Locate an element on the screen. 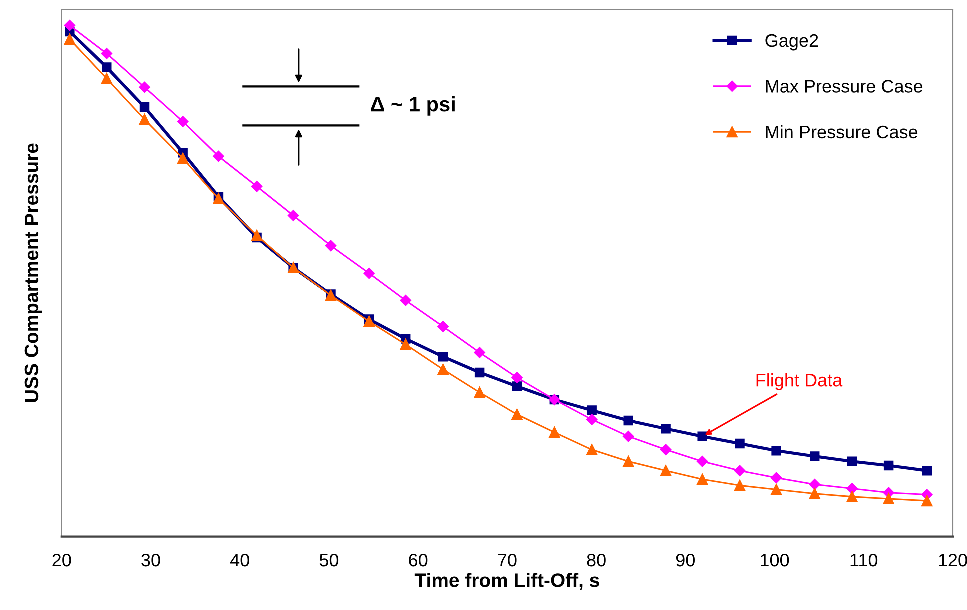  x-tick-label: 120 is located at coordinates (953, 560).